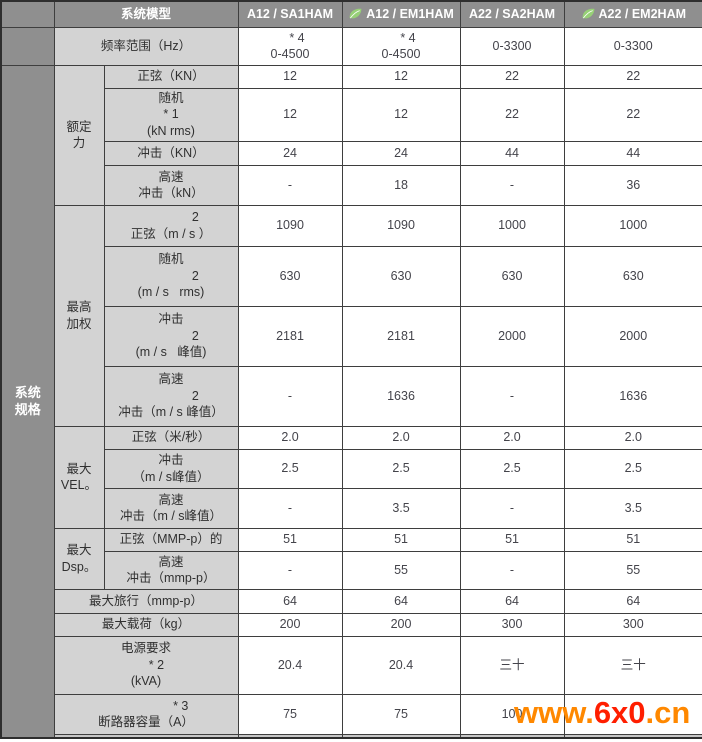 This screenshot has width=702, height=742. I want to click on table-row: * 3 断路器容量（A） 75 75 100, so click(351, 714).